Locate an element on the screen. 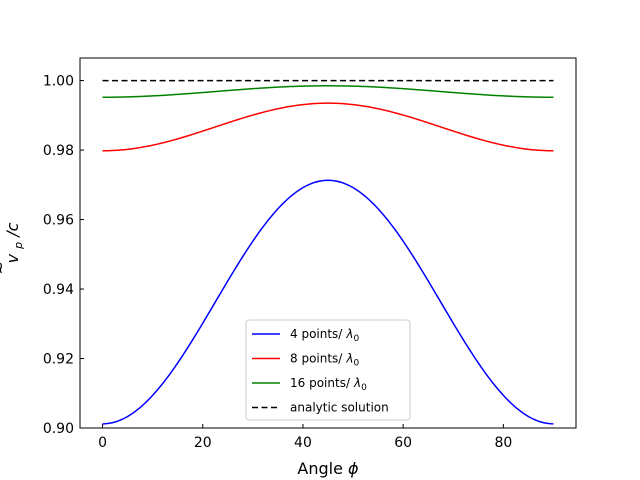  y-label-sub: p is located at coordinates (18, 246).